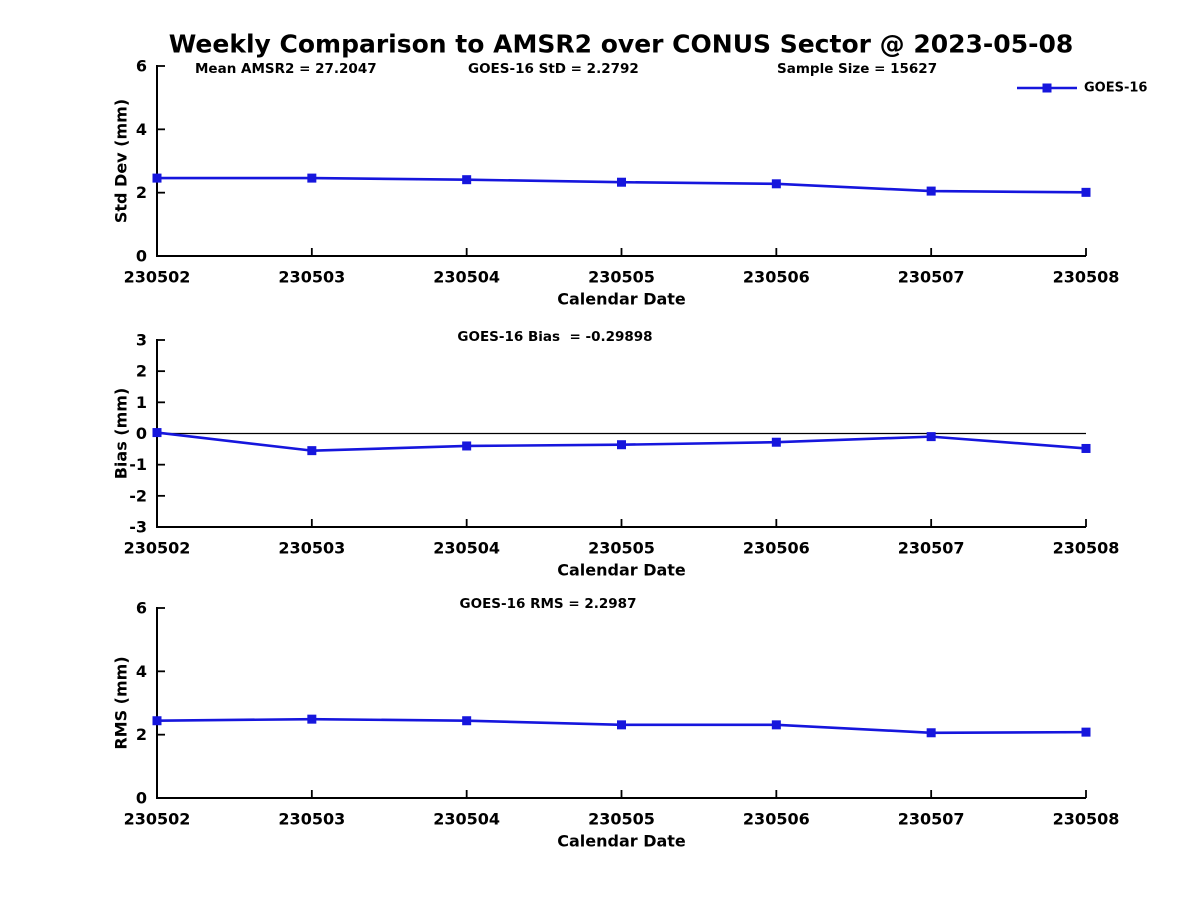 The image size is (1200, 900). Describe the element at coordinates (857, 69) in the screenshot. I see `chart-header: Sample Size = 15627` at that location.